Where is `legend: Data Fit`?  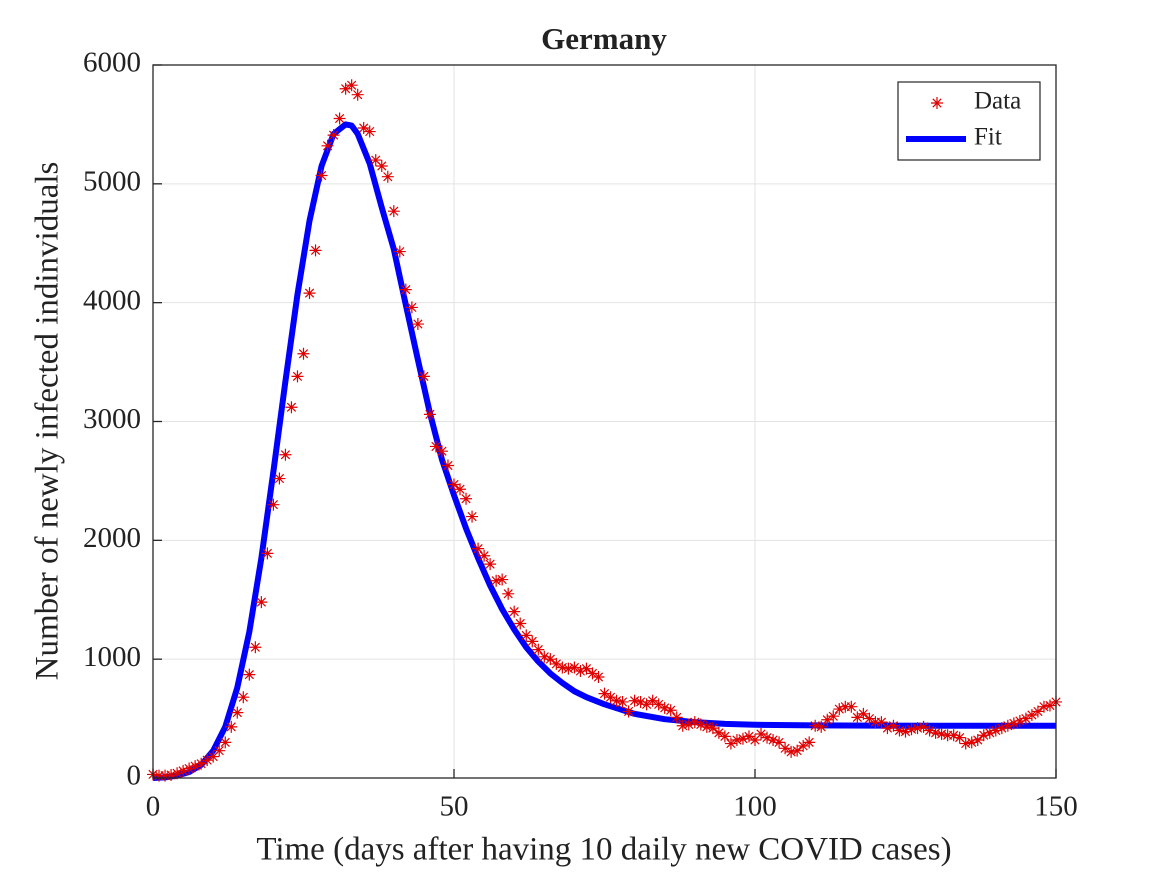
legend: Data Fit is located at coordinates (969, 121).